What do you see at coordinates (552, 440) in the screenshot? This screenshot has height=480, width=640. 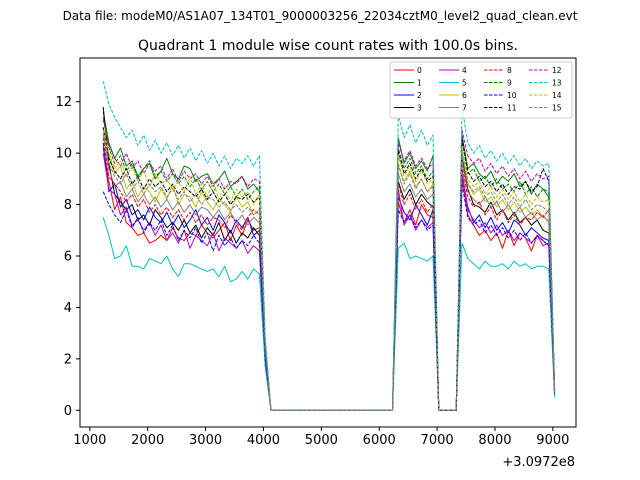 I see `x-tick-label: 9000` at bounding box center [552, 440].